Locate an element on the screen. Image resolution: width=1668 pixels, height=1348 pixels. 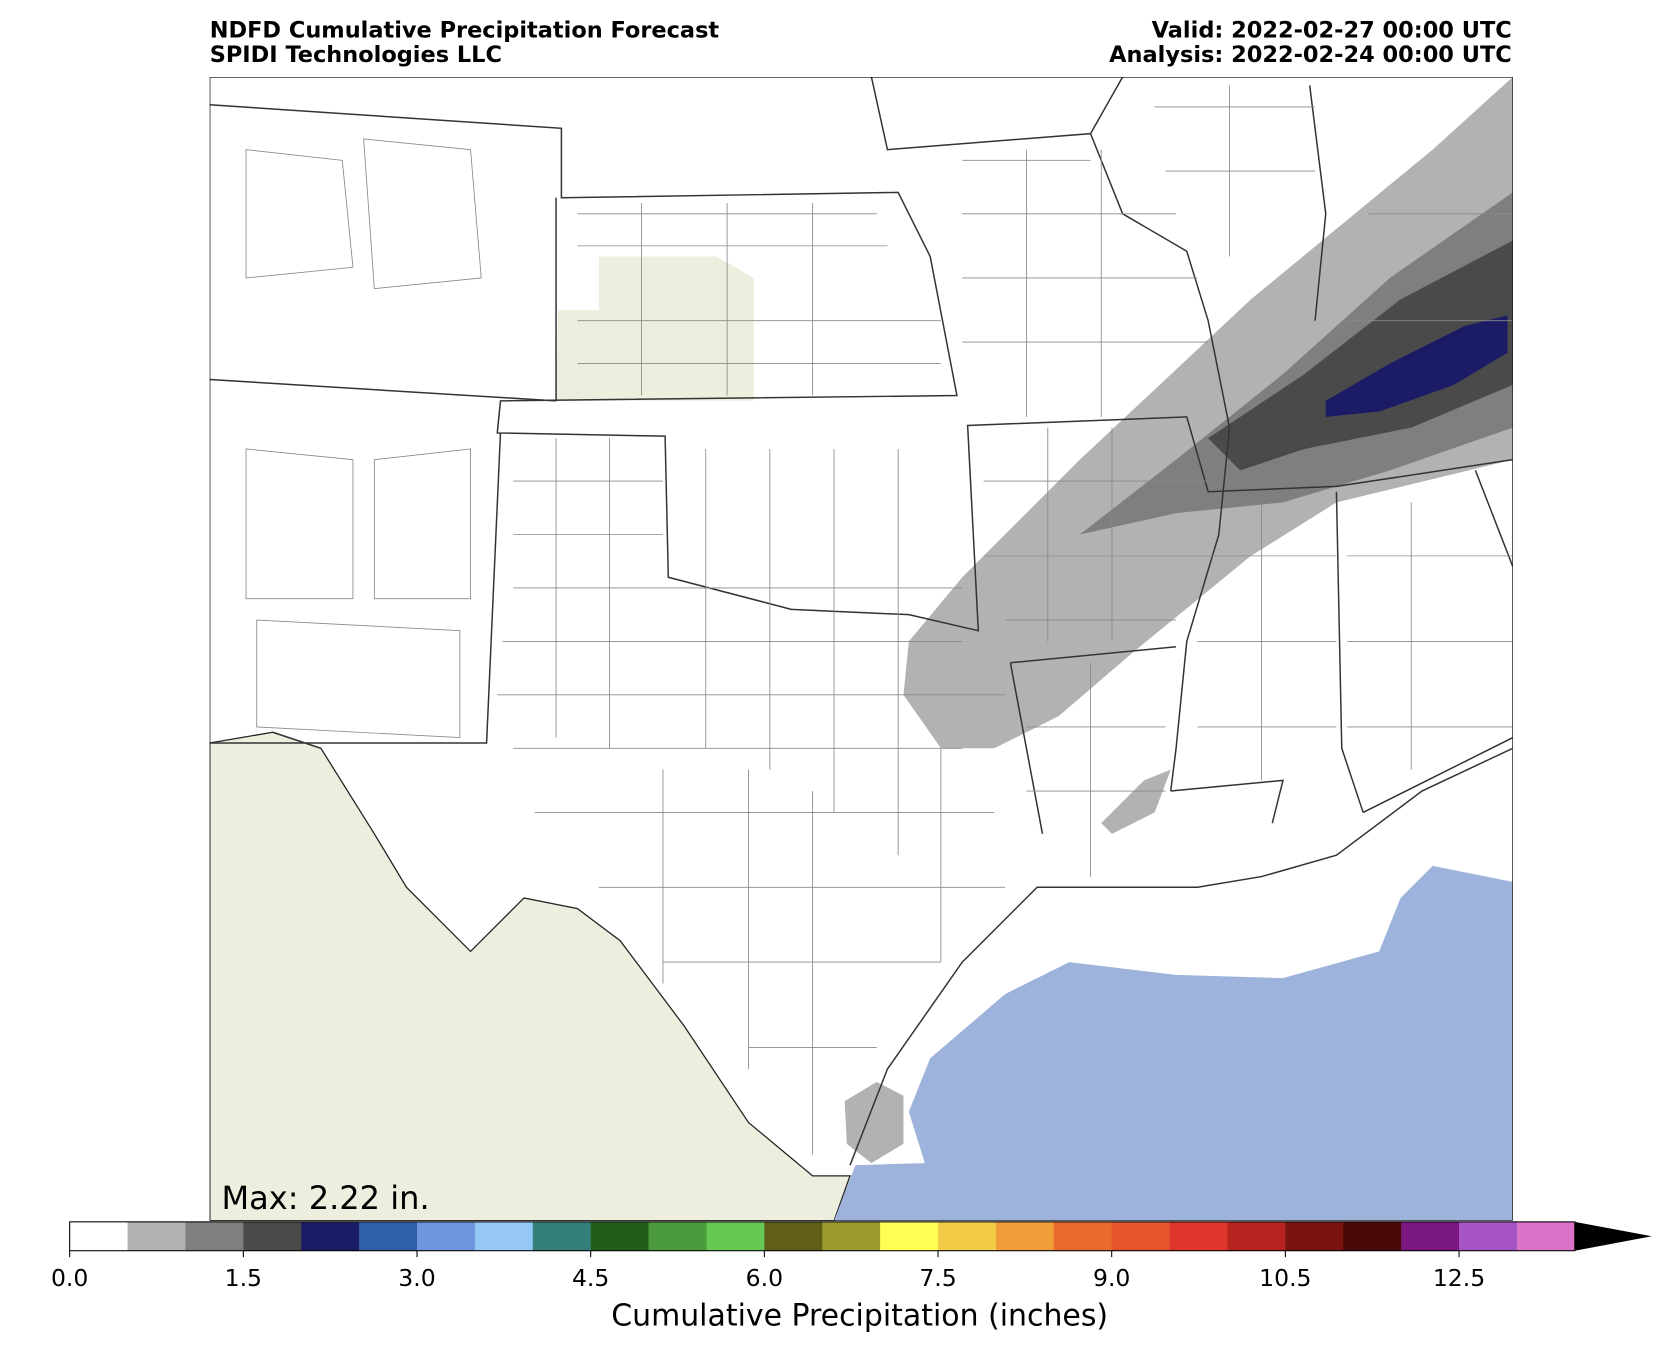
precip-dark is located at coordinates (1360, 355).